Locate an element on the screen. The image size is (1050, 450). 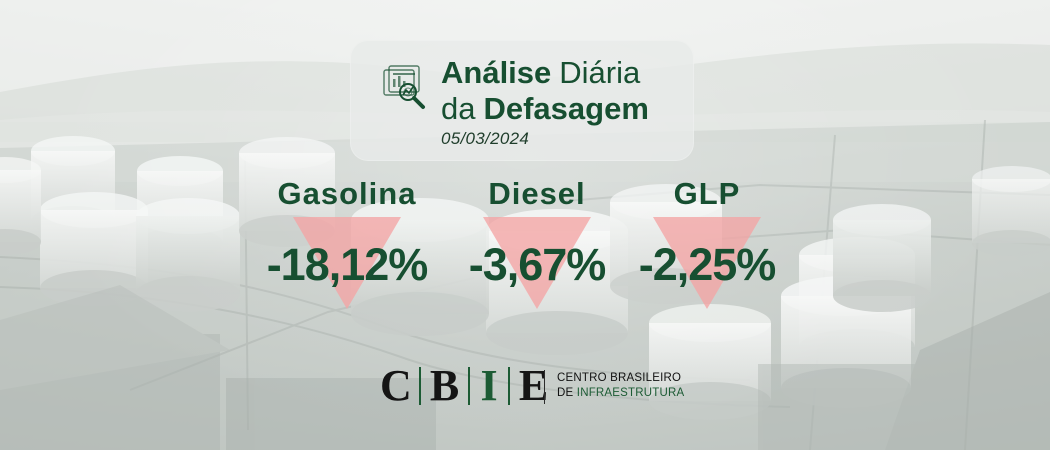
metric-gasoline: Gasolina -18,12% is located at coordinates (347, 245).